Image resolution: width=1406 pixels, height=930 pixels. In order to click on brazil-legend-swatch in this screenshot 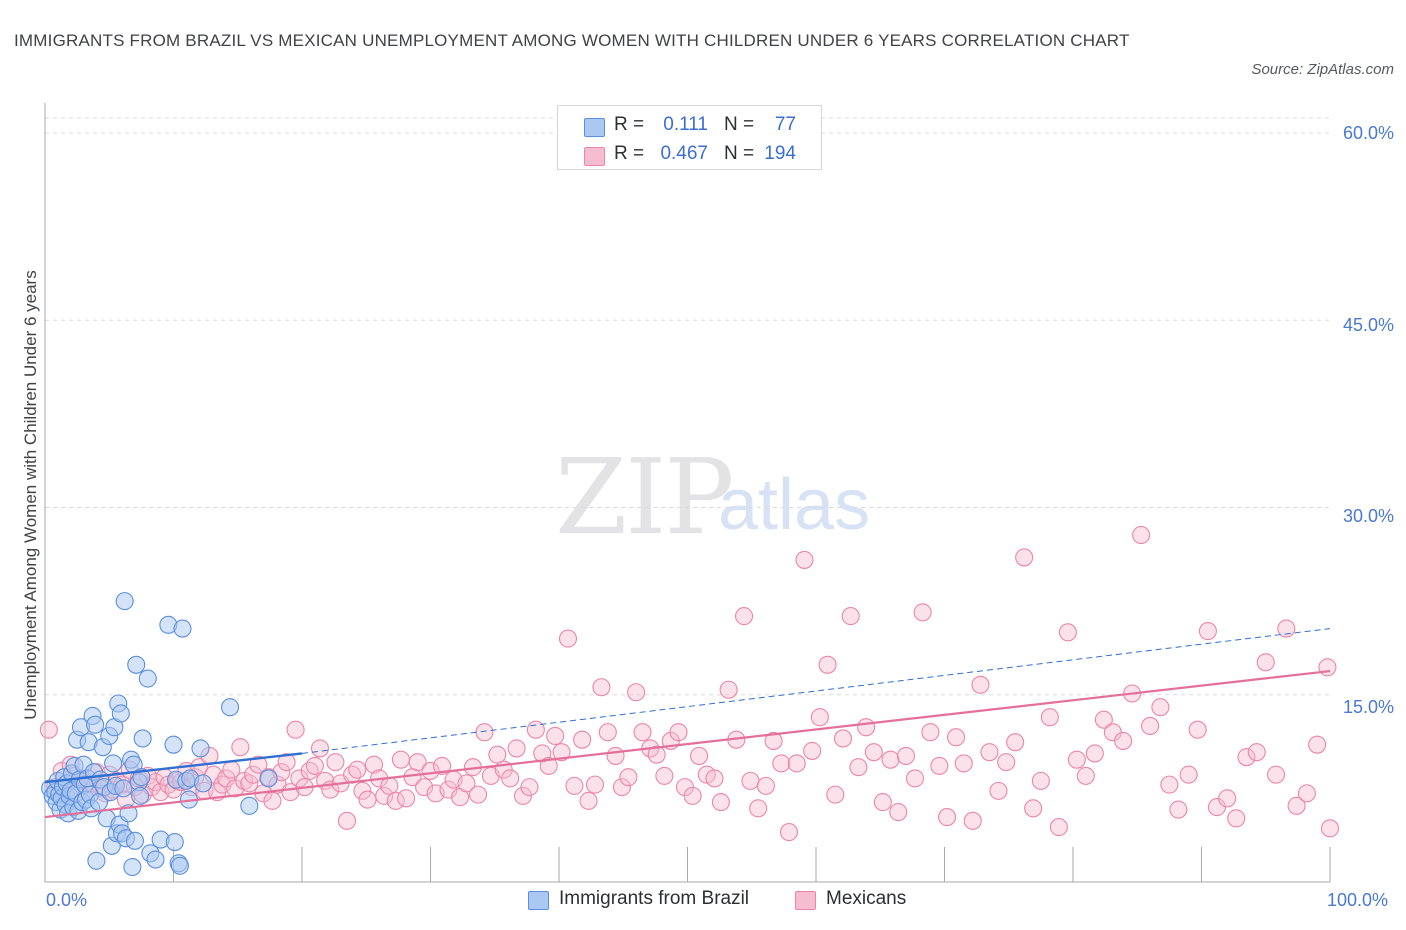, I will do `click(538, 900)`.